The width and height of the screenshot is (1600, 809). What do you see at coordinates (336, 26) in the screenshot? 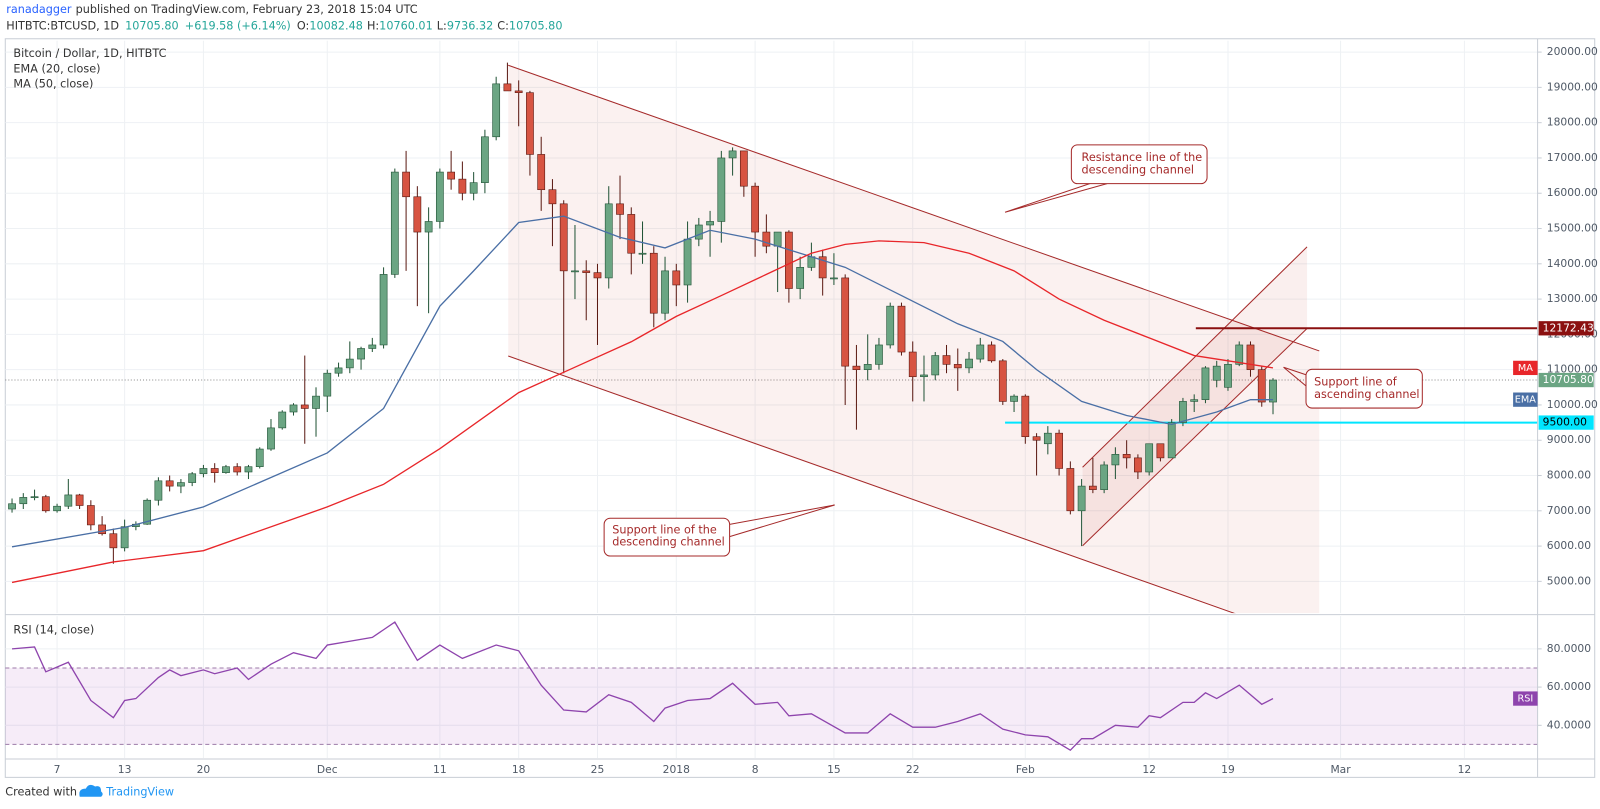
I see `ohlc-value: 10082.48` at bounding box center [336, 26].